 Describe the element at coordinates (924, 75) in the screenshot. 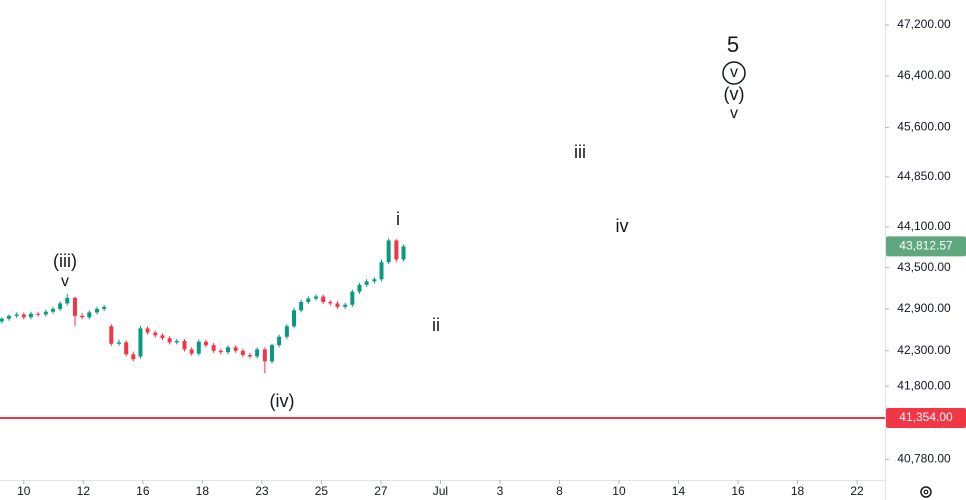

I see `y-tick-label: 46,400.00` at that location.